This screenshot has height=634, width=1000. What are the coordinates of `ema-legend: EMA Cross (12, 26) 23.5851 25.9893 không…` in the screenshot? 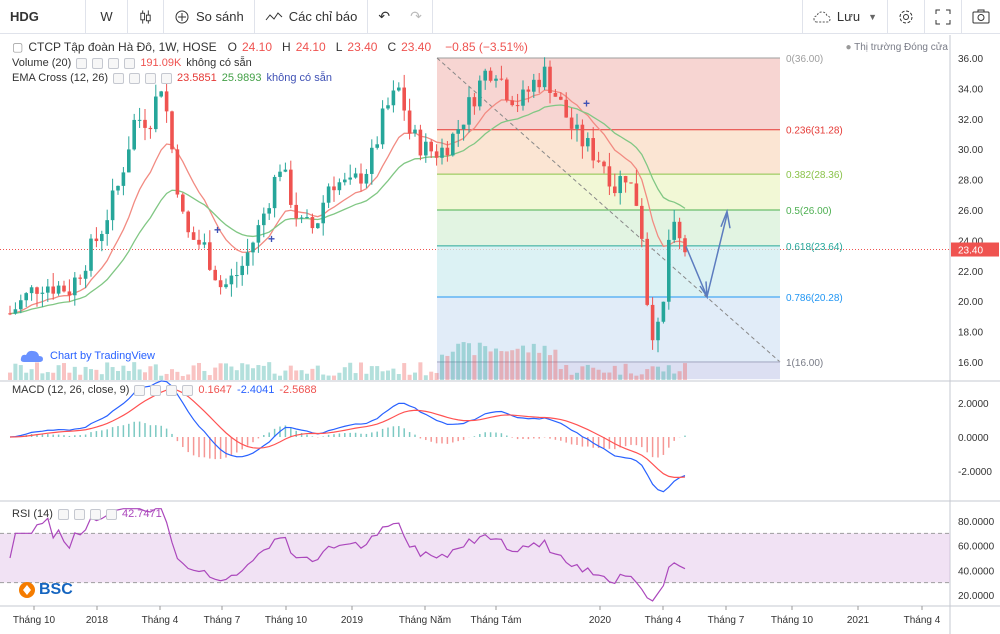 It's located at (174, 78).